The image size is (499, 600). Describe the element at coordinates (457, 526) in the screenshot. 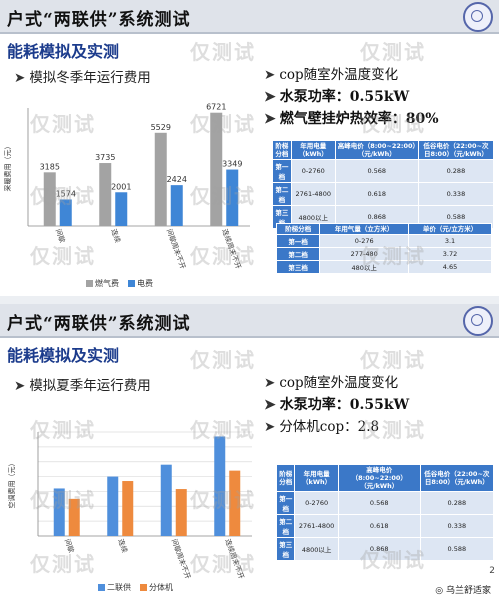

I see `table-cell: 0.338` at that location.